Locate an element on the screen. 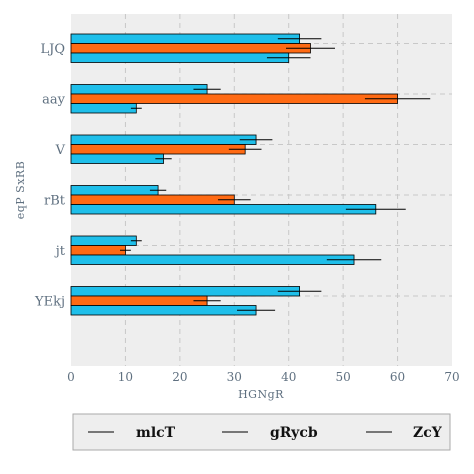 The height and width of the screenshot is (474, 474). bar-mlcT-jt is located at coordinates (103, 240).